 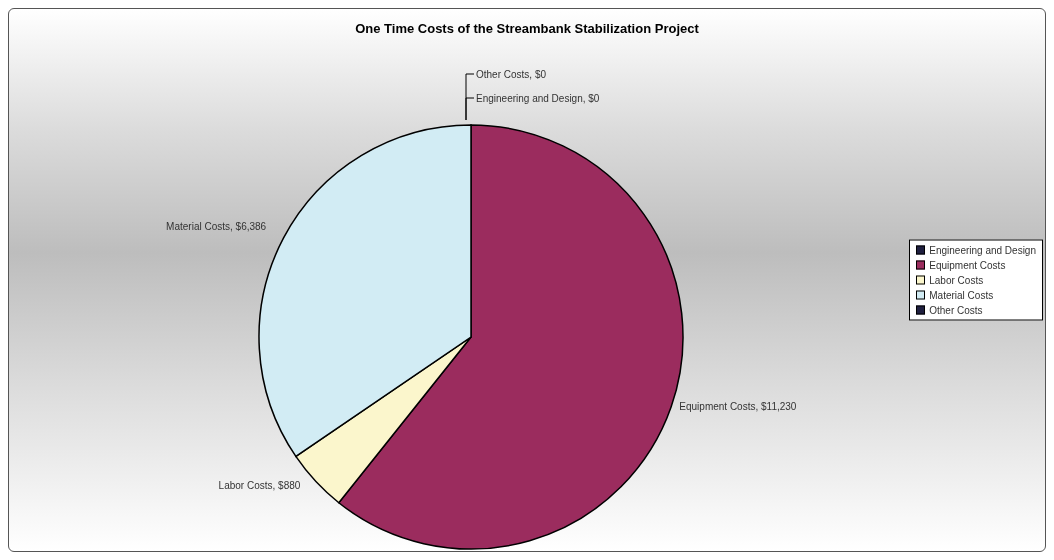 I want to click on data-label: Material Costs, $6,386, so click(x=216, y=226).